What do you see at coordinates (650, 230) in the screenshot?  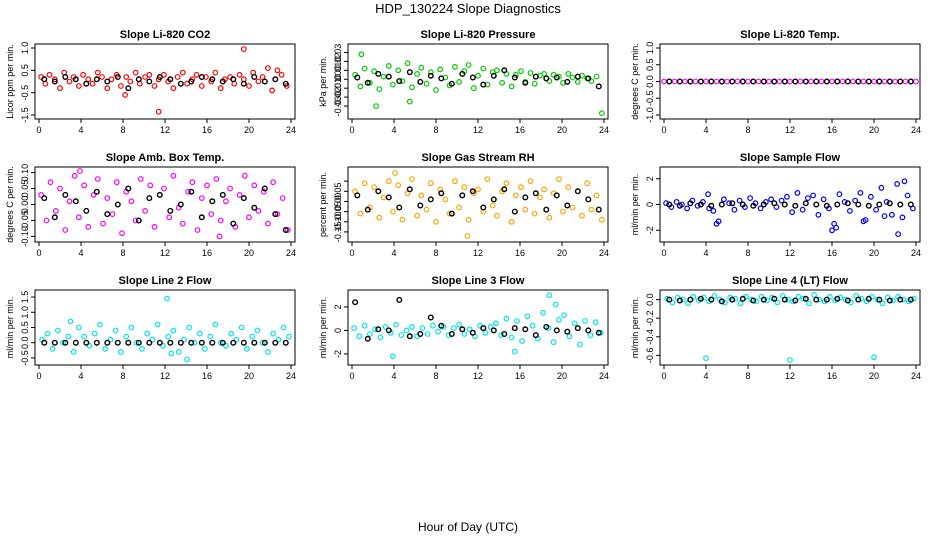 I see `y-tick-label: -2` at bounding box center [650, 230].